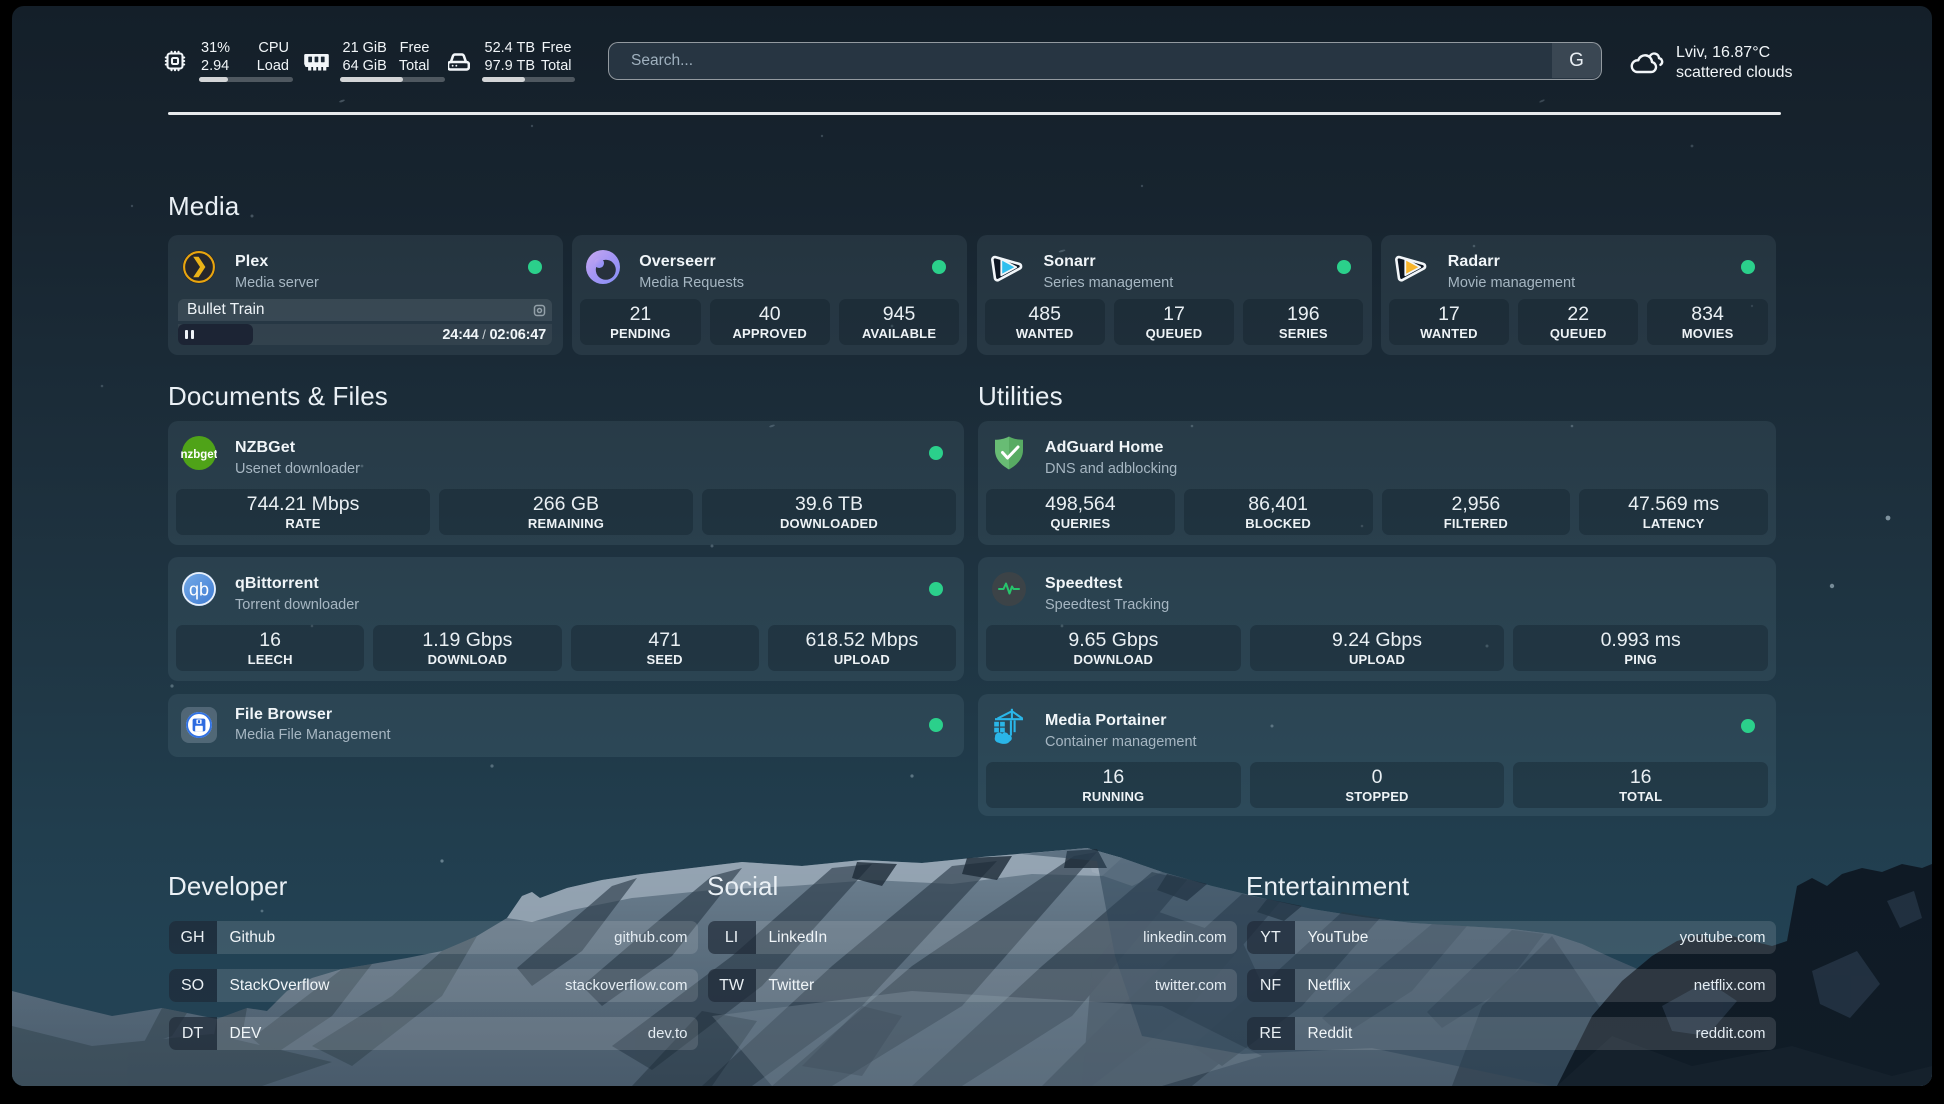 The width and height of the screenshot is (1944, 1104). Describe the element at coordinates (199, 590) in the screenshot. I see `svg-text: qb` at that location.